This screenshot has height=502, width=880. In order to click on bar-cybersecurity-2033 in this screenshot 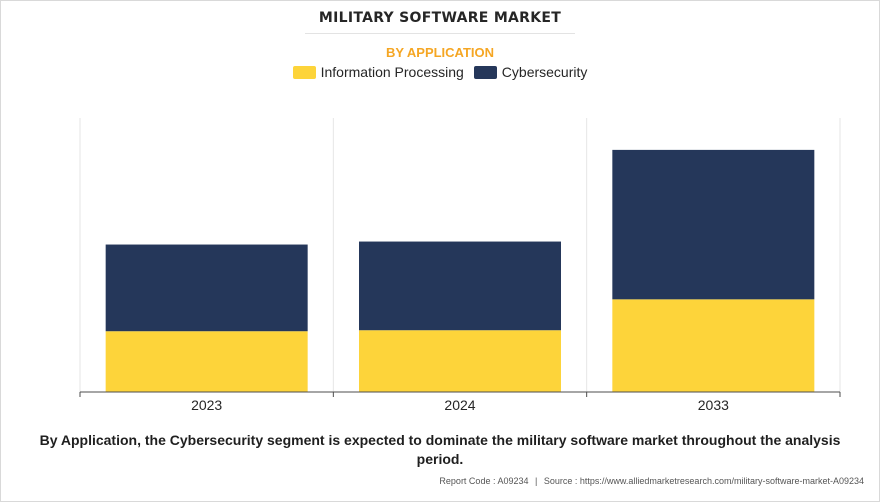, I will do `click(713, 224)`.